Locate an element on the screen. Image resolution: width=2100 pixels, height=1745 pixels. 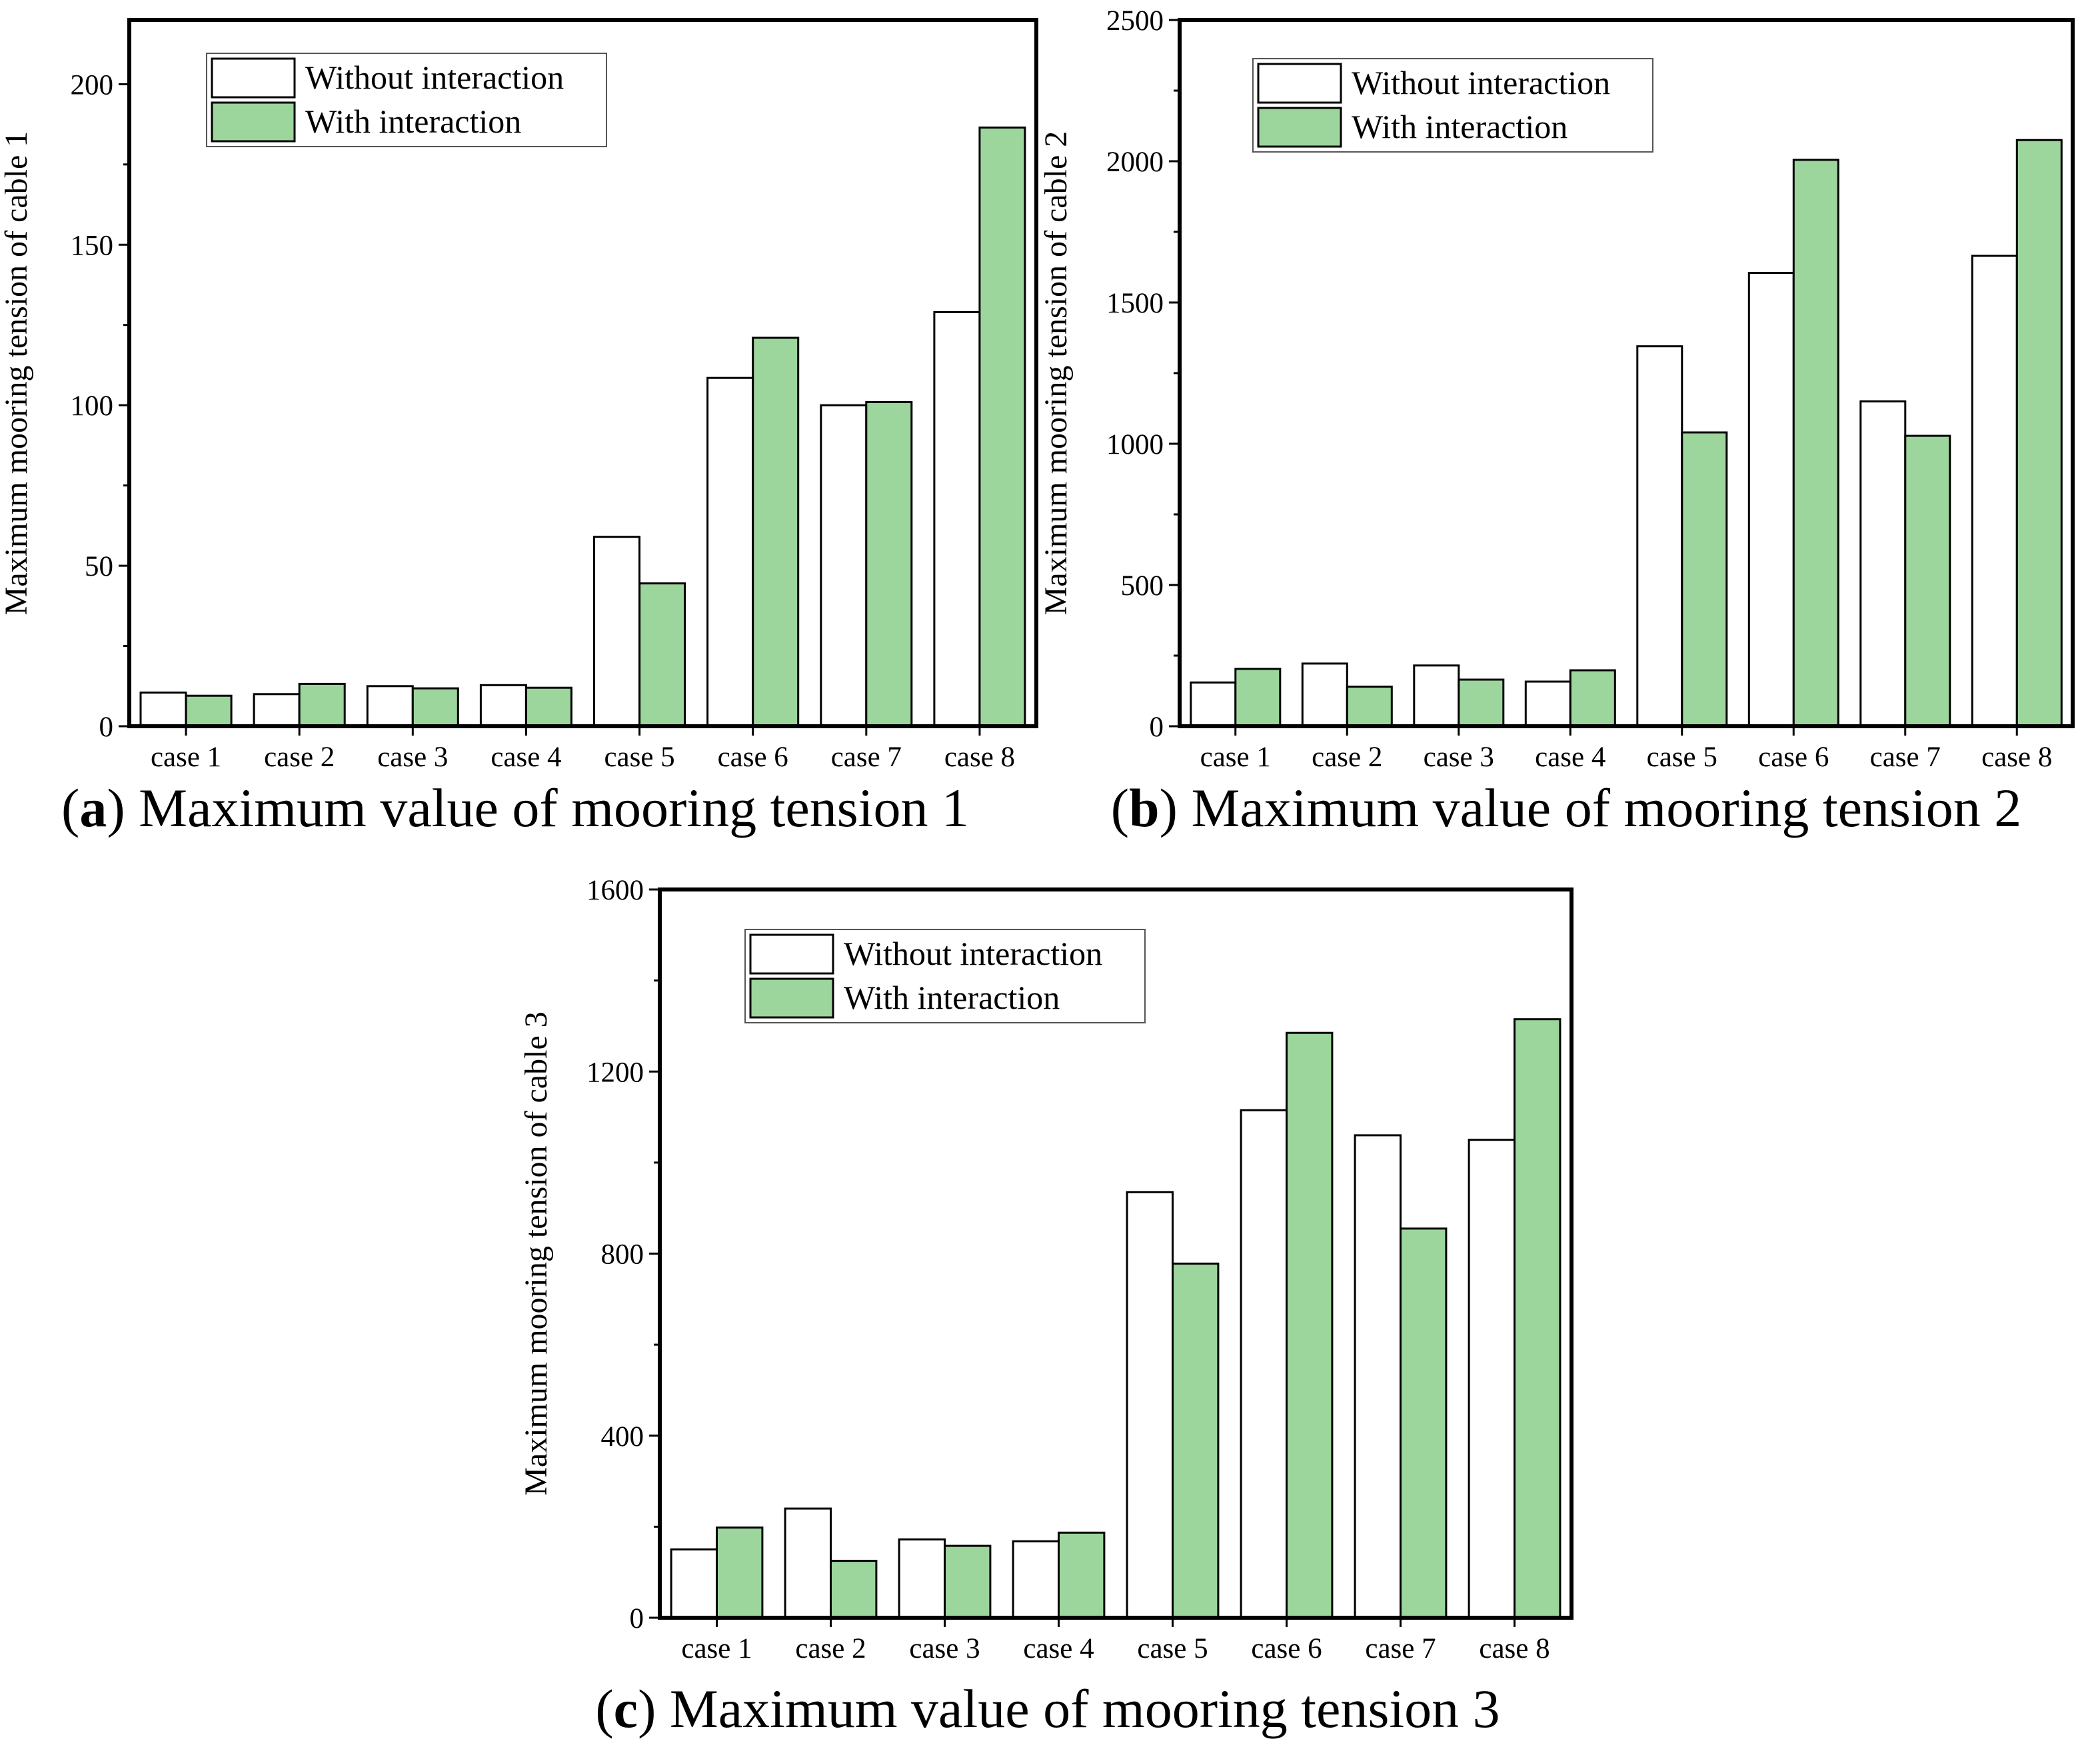
y-axis-title: Maximum mooring tension of cable 1 is located at coordinates (17, 373).